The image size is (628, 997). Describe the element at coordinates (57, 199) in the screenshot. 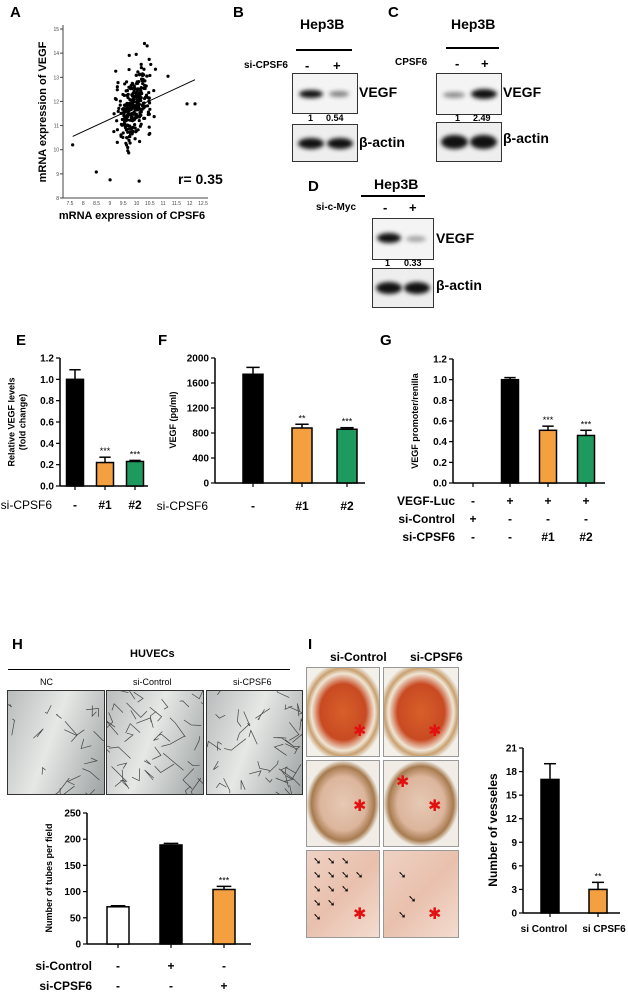

I see `y-tick-label: 8` at that location.